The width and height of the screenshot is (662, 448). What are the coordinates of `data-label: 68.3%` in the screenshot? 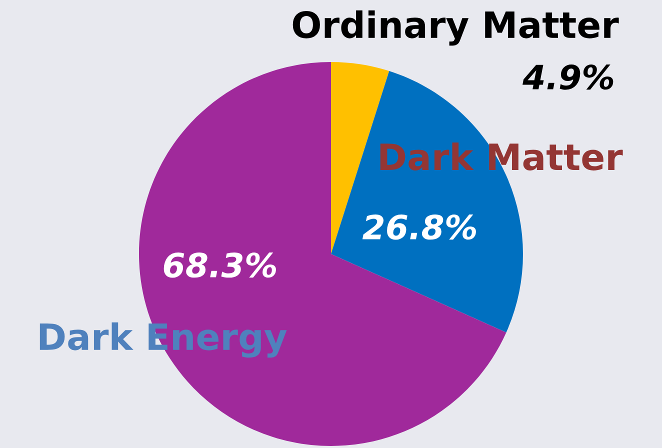 It's located at (220, 265).